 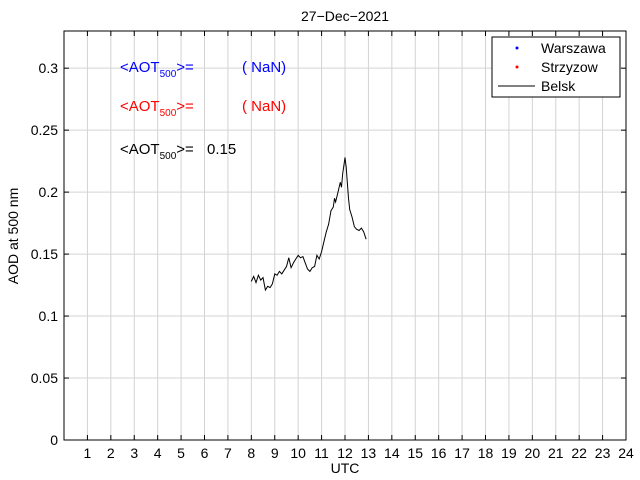 I want to click on x-tick-label: 2, so click(x=111, y=453).